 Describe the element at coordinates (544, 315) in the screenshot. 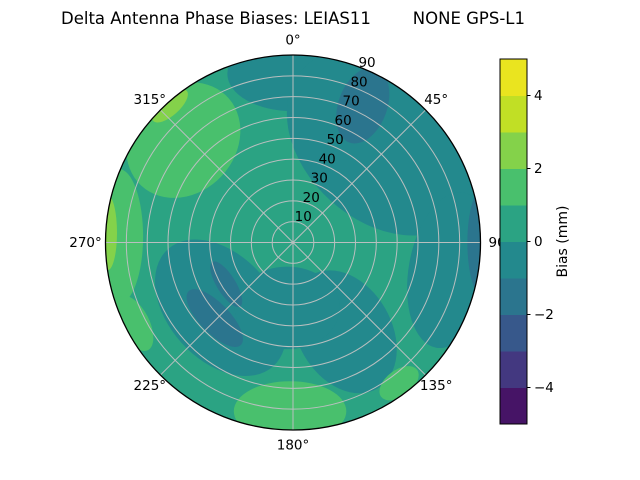

I see `colorbar-tick-label: −2` at that location.